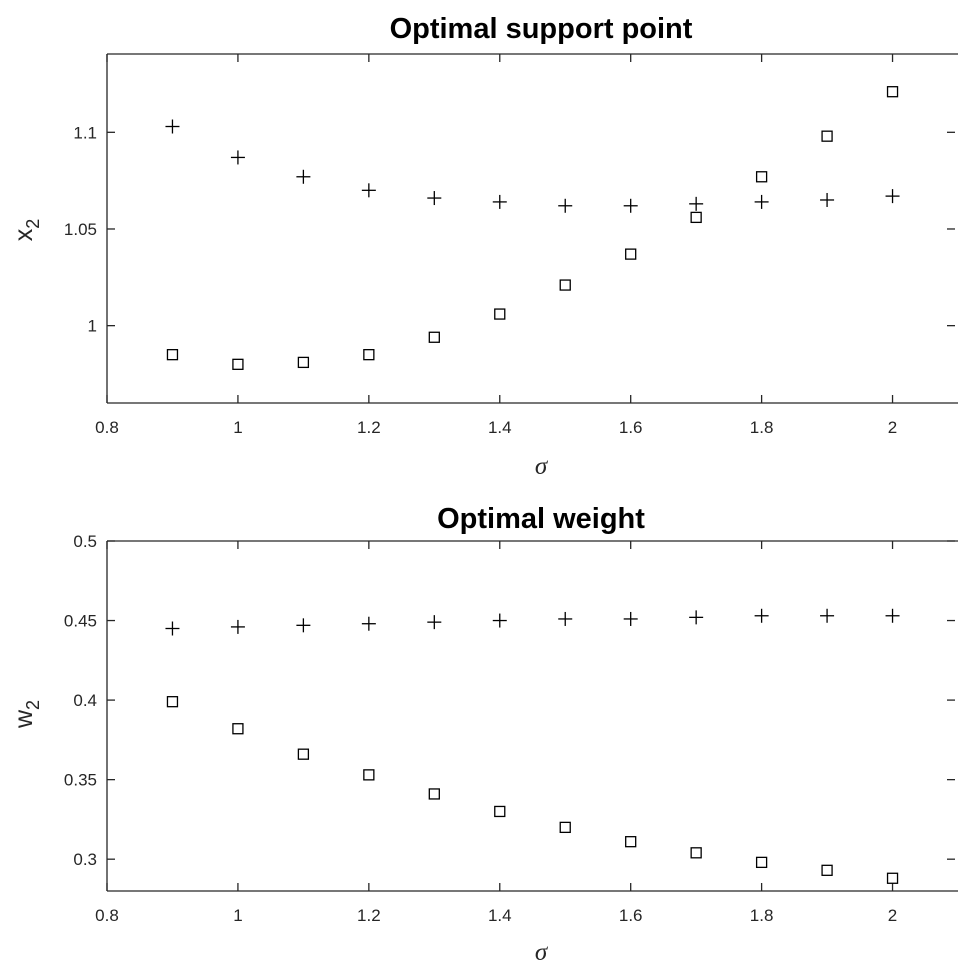 The width and height of the screenshot is (958, 966). I want to click on y-tick-label: 1.1, so click(85, 132).